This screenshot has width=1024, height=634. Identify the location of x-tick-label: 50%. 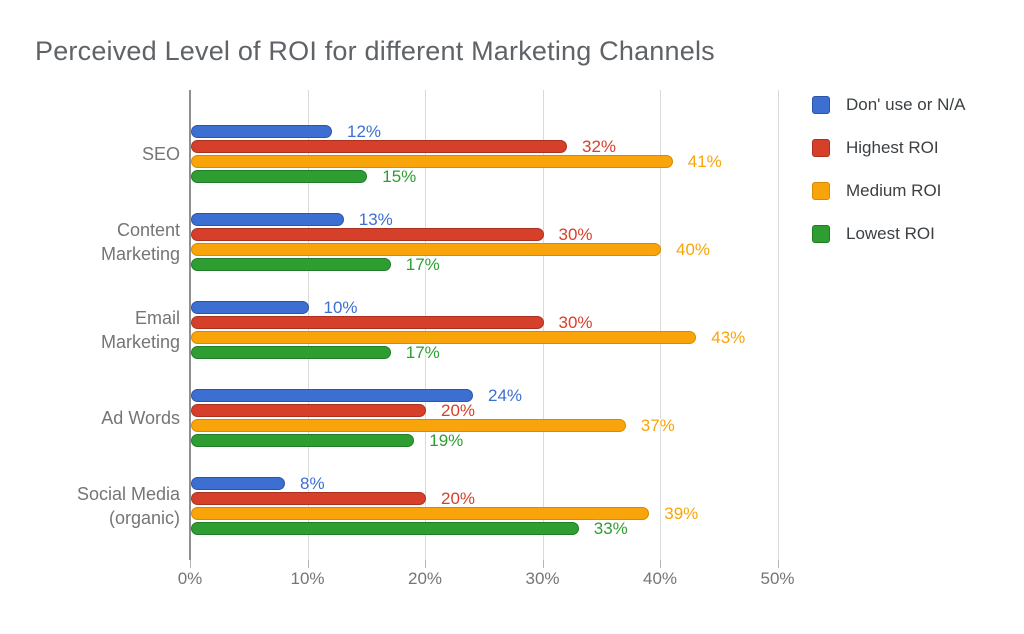
(777, 578).